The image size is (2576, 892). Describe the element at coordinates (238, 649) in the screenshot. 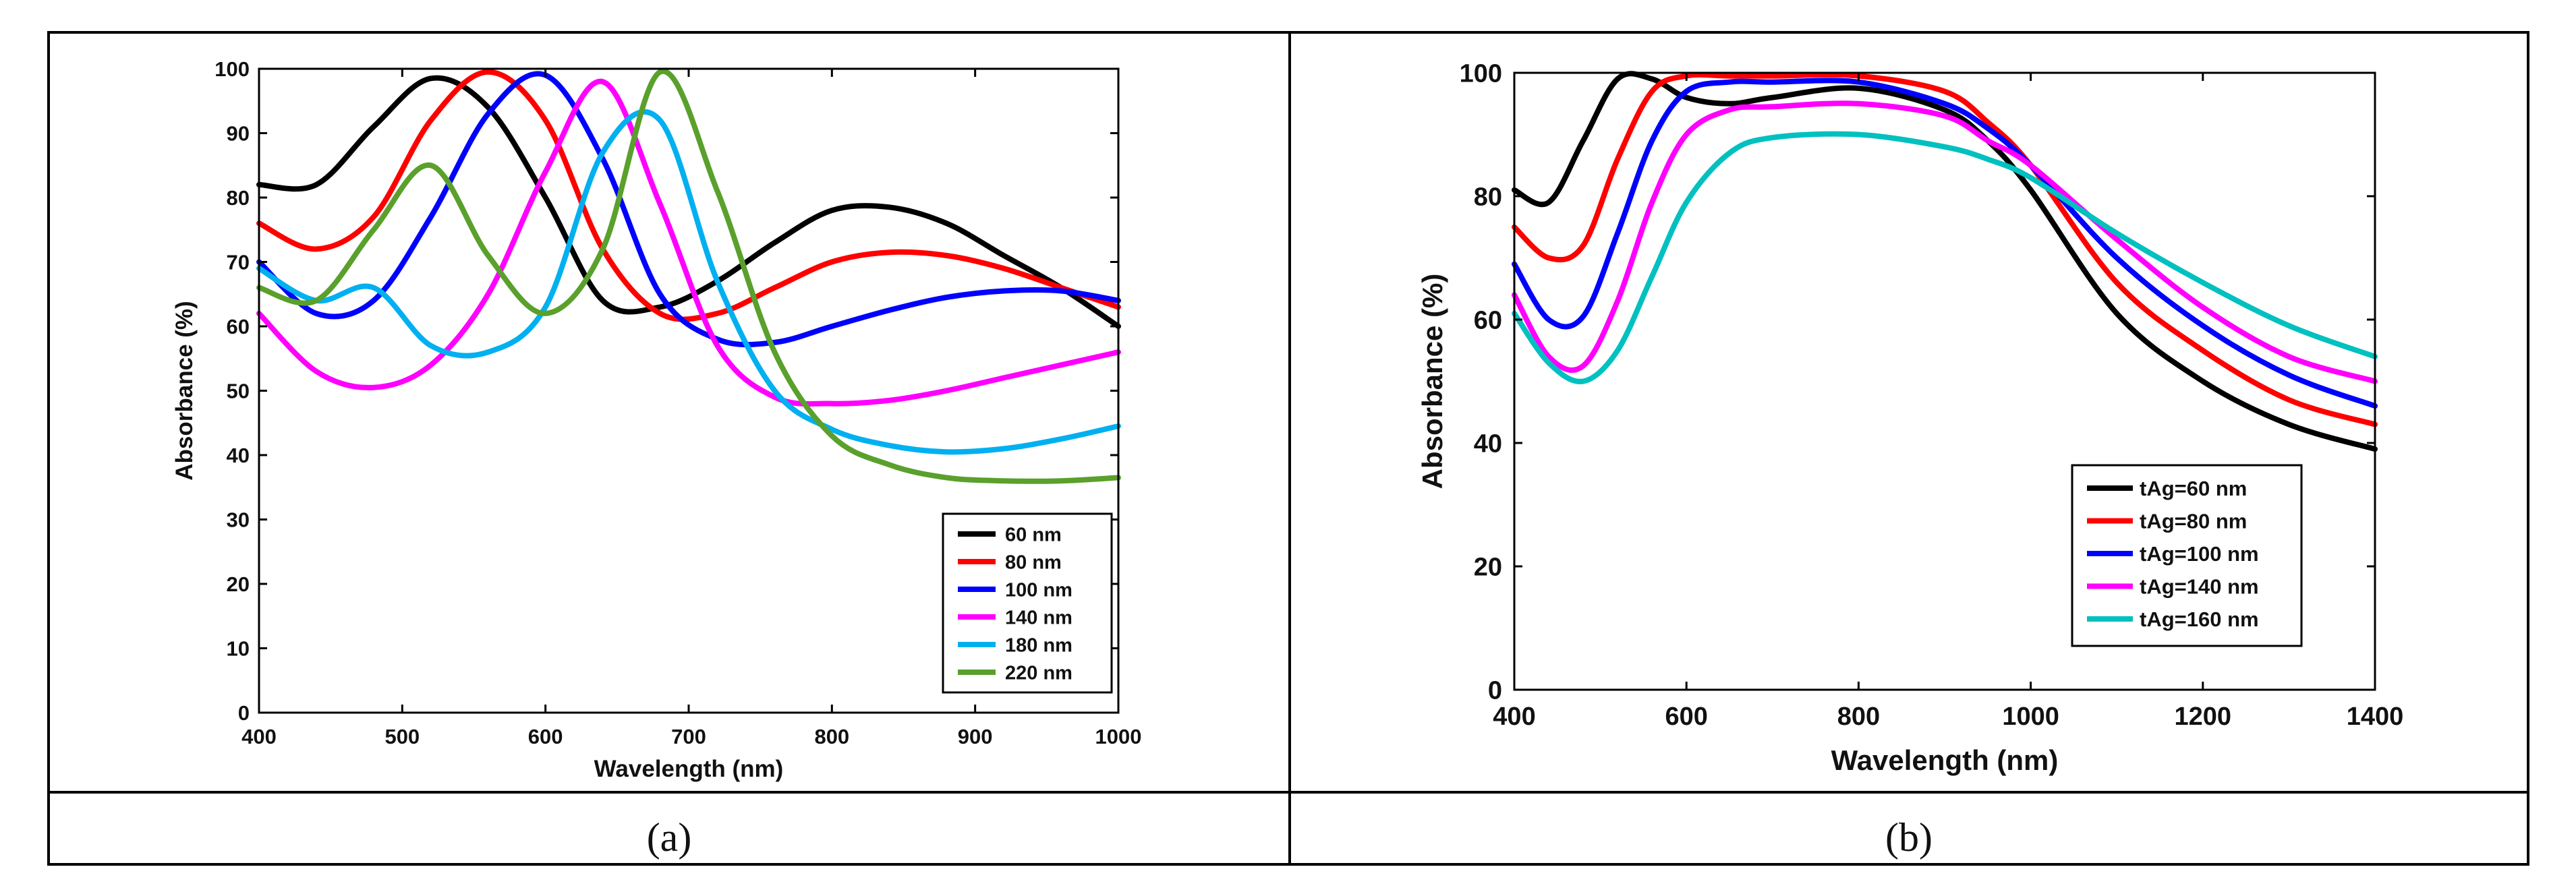

I see `y-tick-label: 10` at that location.